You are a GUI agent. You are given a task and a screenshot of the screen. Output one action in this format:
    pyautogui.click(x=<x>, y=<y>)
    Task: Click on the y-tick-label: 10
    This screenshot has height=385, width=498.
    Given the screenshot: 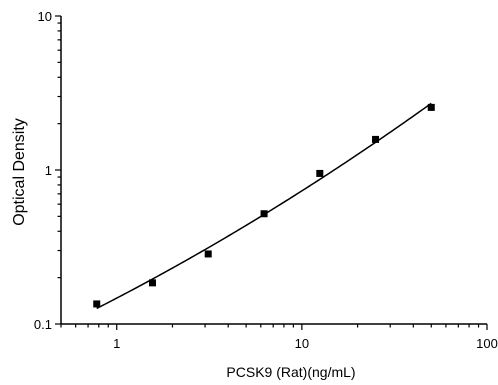 What is the action you would take?
    pyautogui.click(x=45, y=16)
    